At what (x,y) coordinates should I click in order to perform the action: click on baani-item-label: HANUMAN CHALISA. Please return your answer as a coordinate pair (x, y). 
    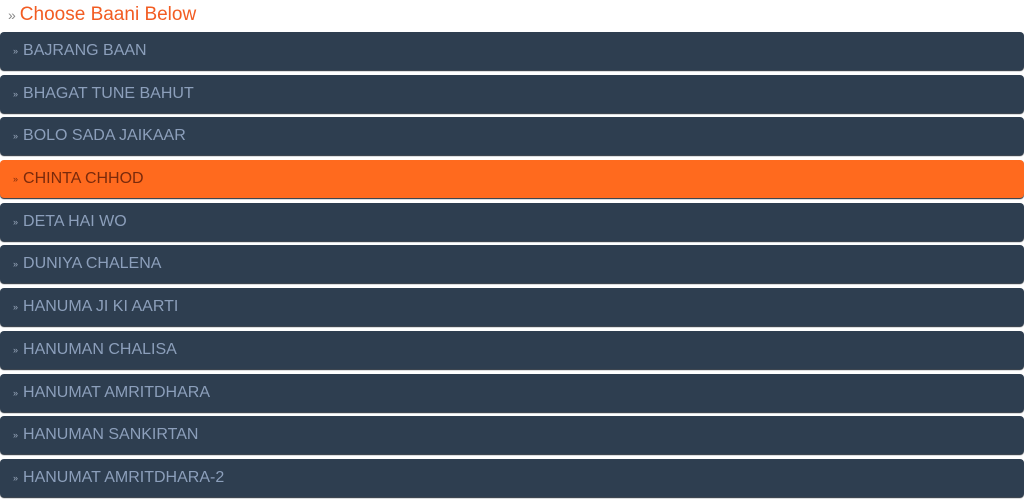
    Looking at the image, I should click on (100, 349).